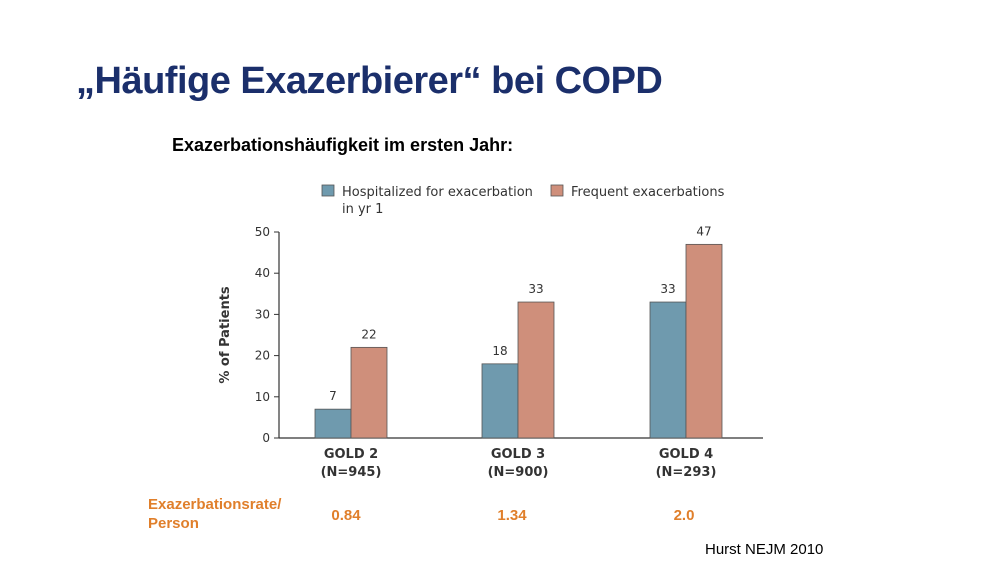 The width and height of the screenshot is (1000, 563). I want to click on rate-label: Exazerbationsrate/ Person, so click(214, 514).